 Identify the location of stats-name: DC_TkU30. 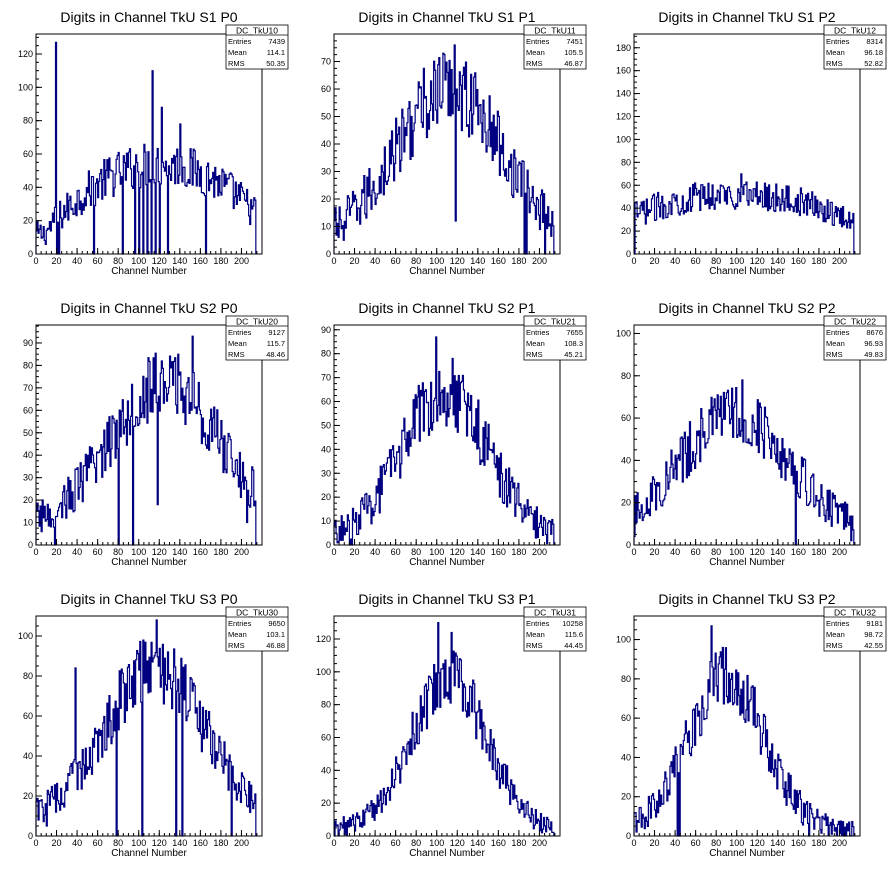
(257, 613).